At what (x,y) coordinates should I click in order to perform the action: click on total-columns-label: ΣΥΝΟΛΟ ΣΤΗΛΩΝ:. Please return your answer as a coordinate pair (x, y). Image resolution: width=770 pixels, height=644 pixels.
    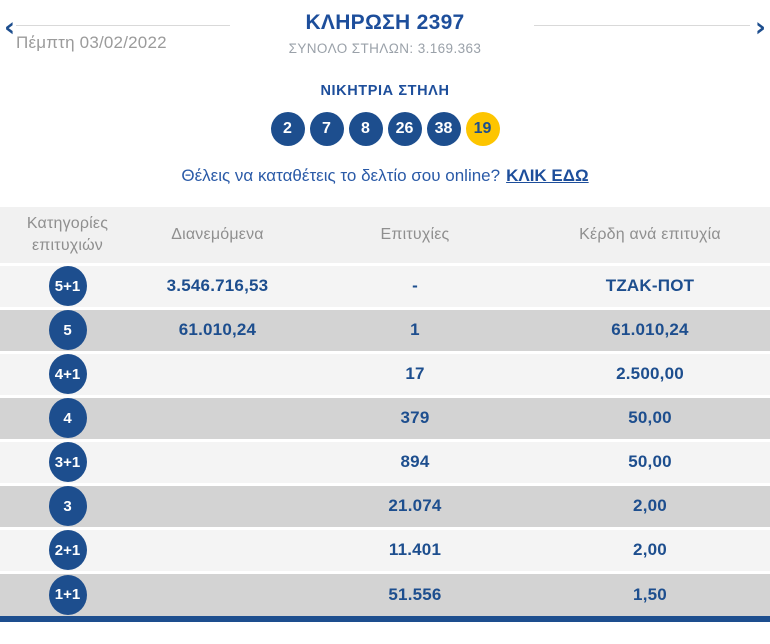
    Looking at the image, I should click on (351, 48).